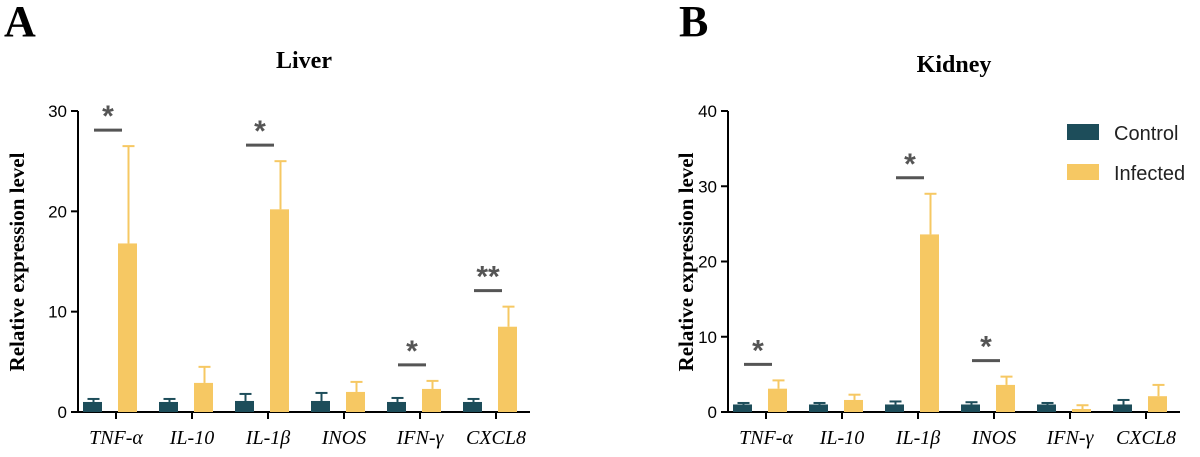 This screenshot has height=457, width=1200. Describe the element at coordinates (488, 277) in the screenshot. I see `significance-label-cxcl8: **` at that location.